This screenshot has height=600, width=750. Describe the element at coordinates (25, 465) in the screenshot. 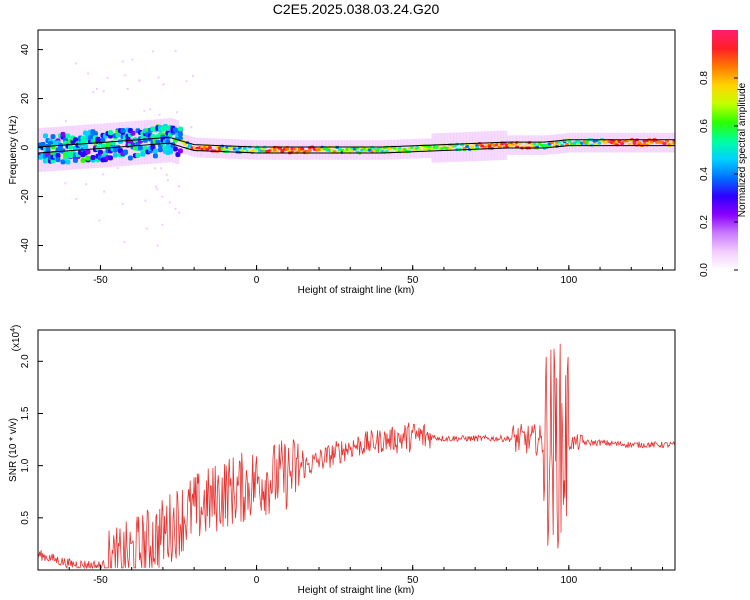

I see `y-tick-label: 1.0` at that location.